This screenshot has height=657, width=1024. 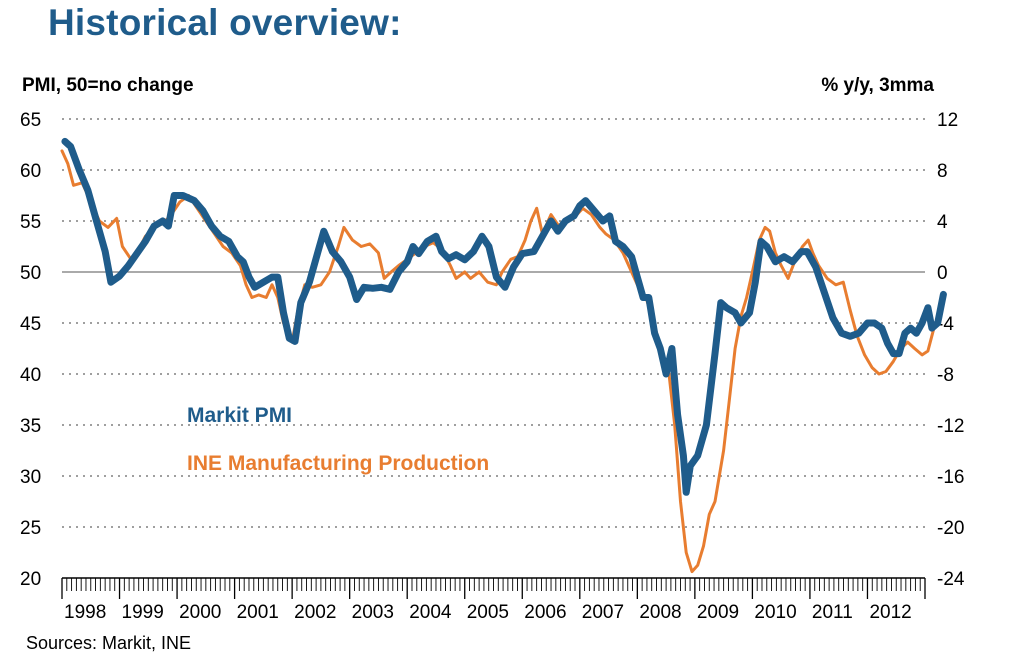 What do you see at coordinates (945, 375) in the screenshot?
I see `right-tick-label: -8` at bounding box center [945, 375].